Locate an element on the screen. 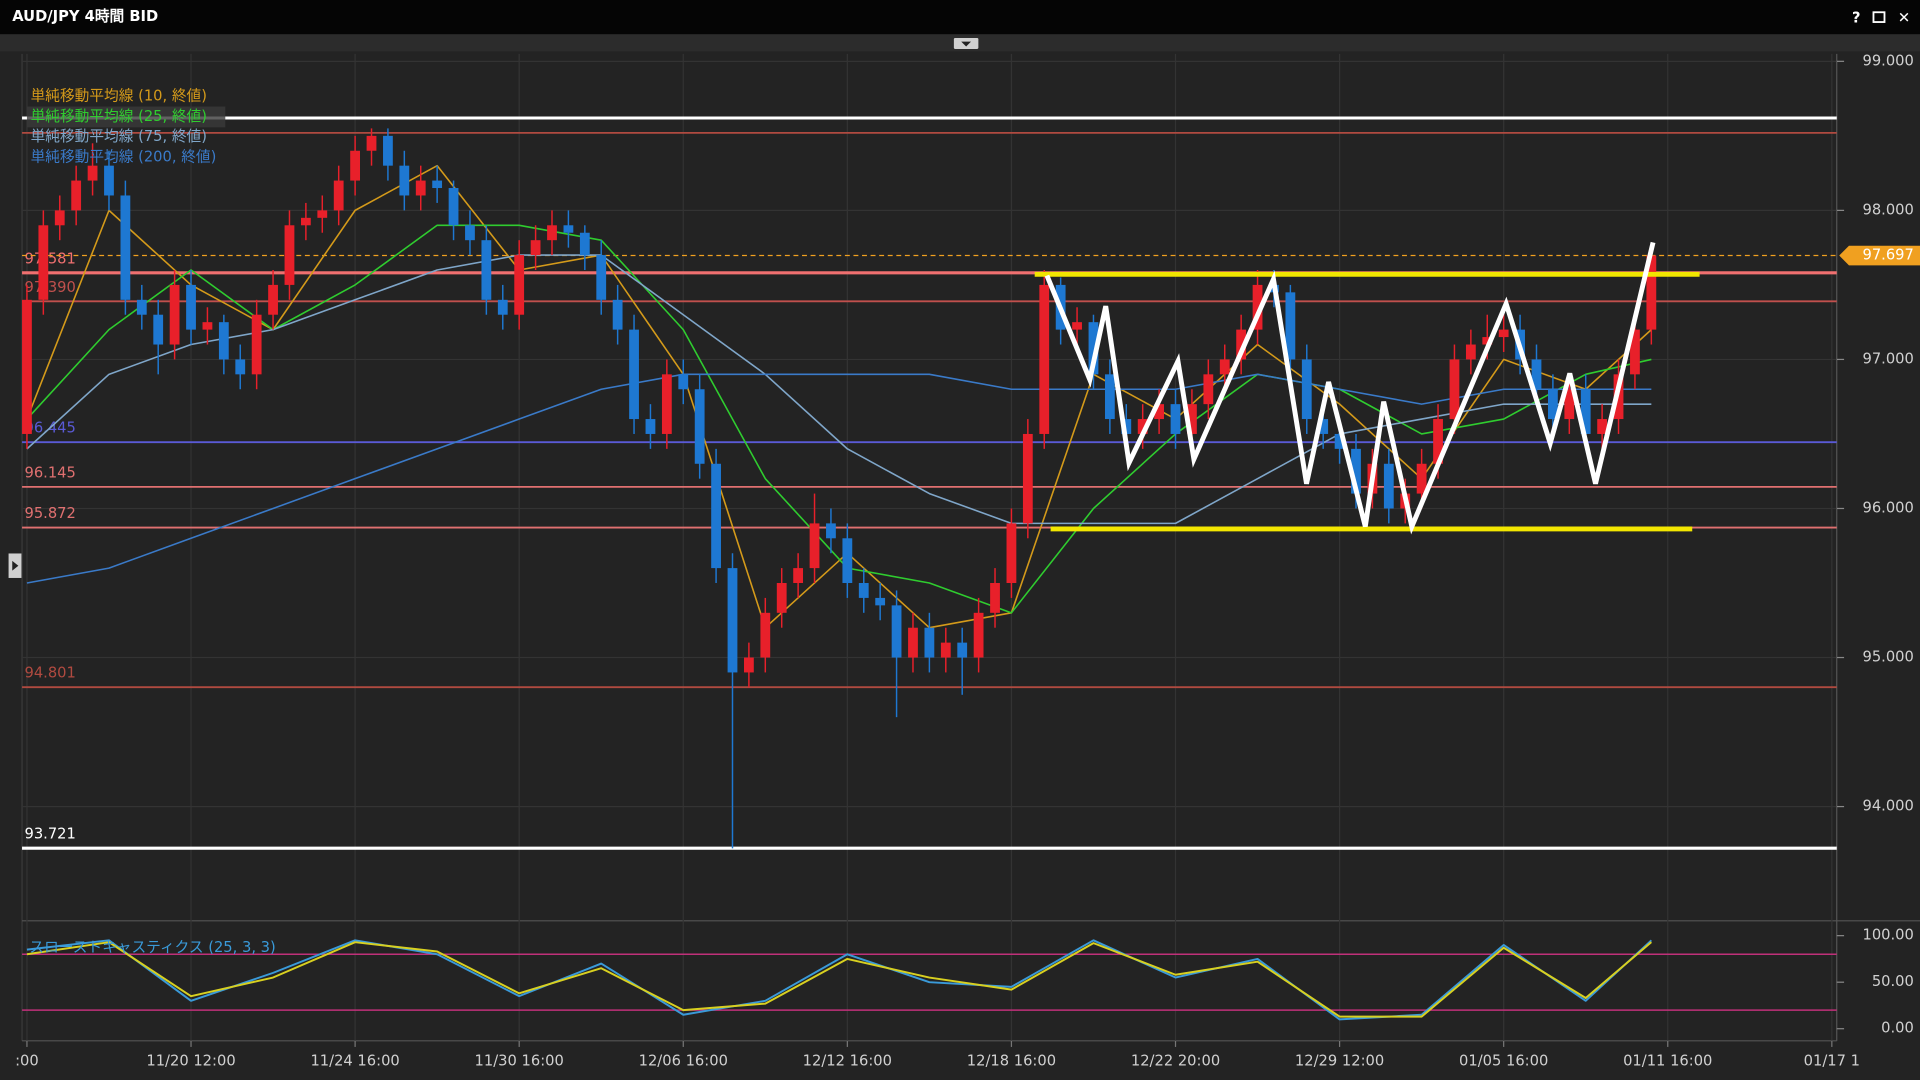  price-level-label: 94.801 is located at coordinates (49, 673).